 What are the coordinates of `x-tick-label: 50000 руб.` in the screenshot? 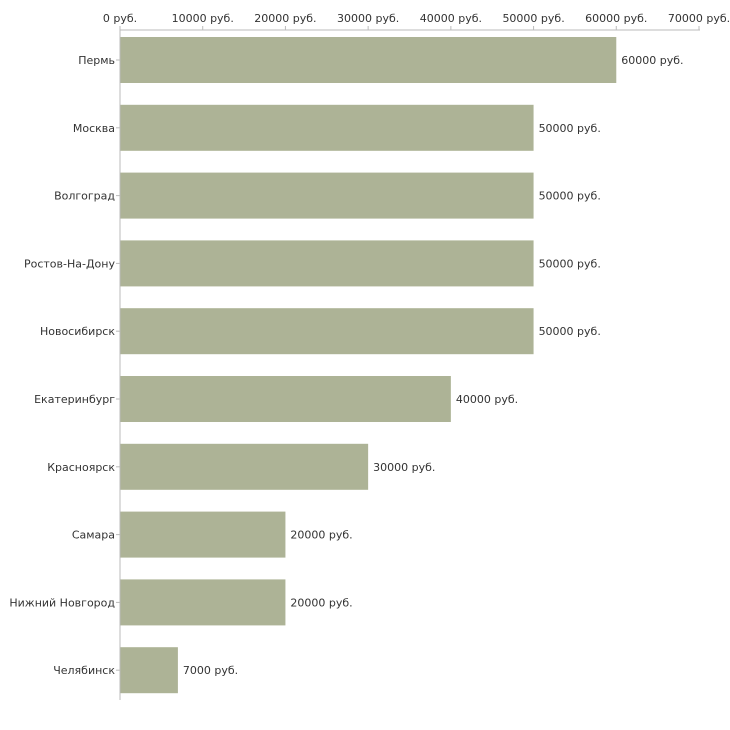 It's located at (533, 18).